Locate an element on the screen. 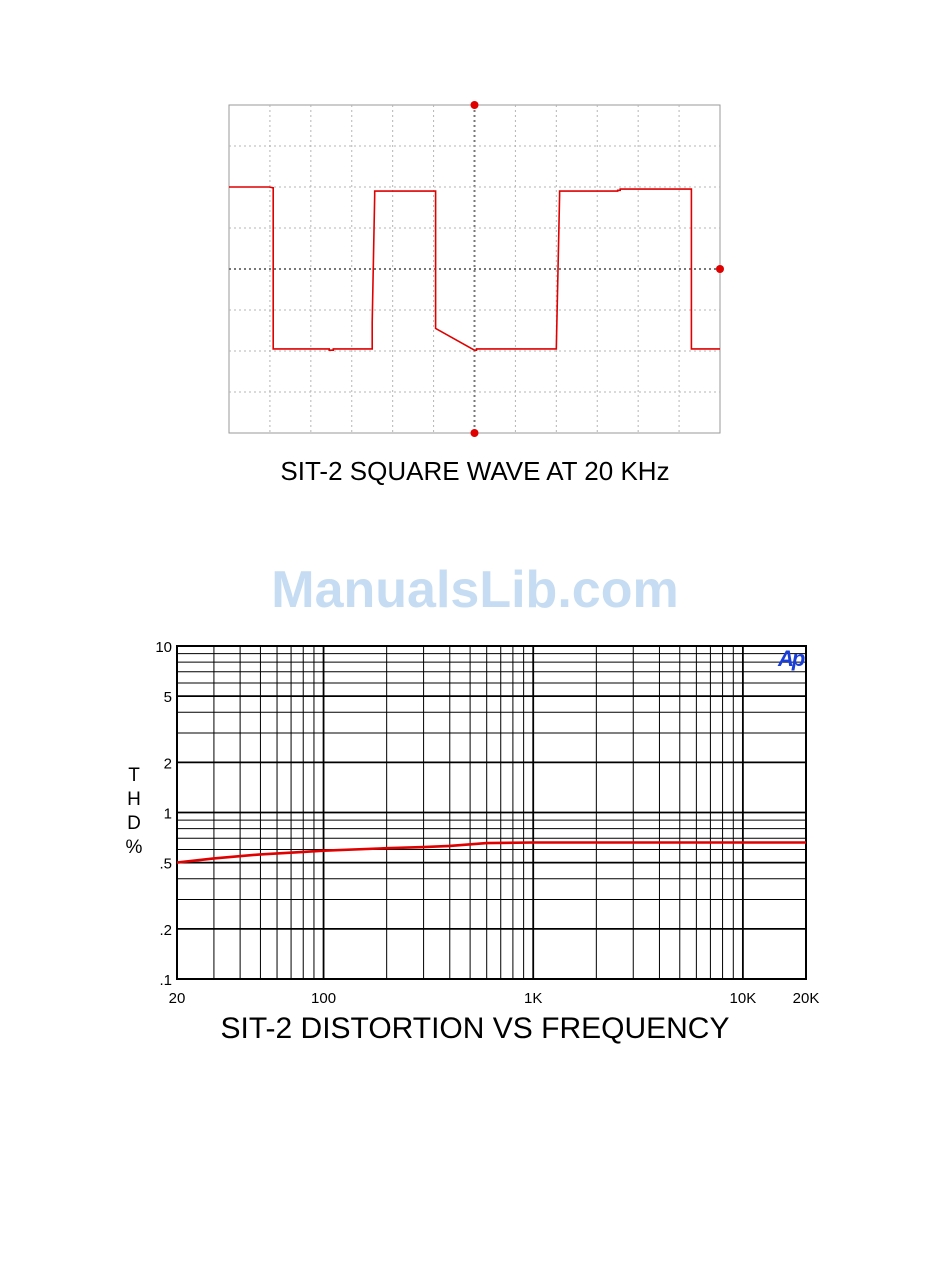 This screenshot has width=950, height=1284. thd-chart-title: SIT-2 DISTORTION VS FREQUENCY is located at coordinates (475, 1028).